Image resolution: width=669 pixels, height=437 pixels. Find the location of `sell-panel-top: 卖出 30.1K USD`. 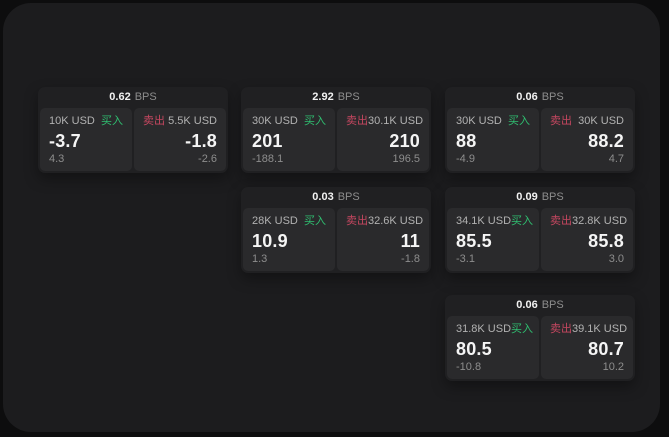

sell-panel-top: 卖出 30.1K USD is located at coordinates (385, 121).